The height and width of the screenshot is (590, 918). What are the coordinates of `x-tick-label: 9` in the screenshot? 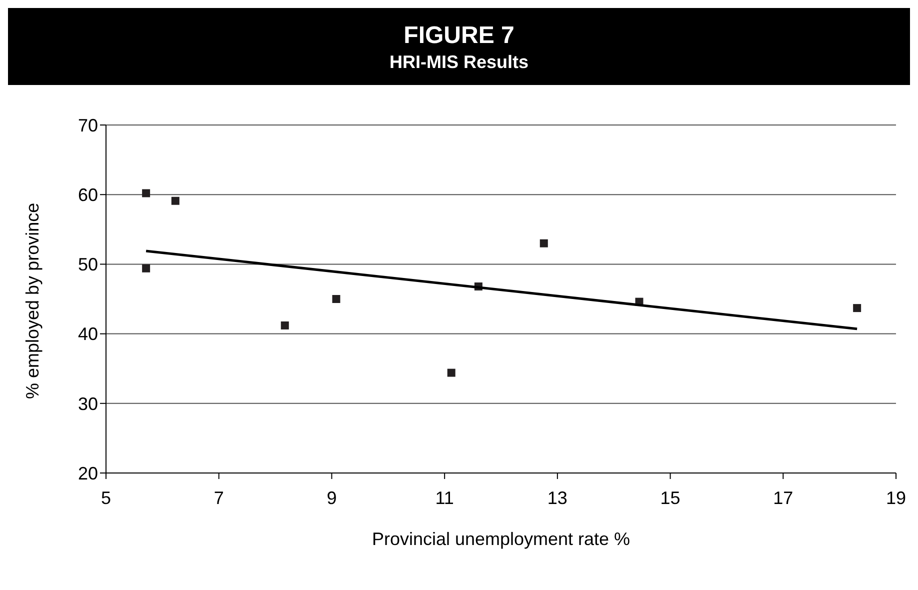 It's located at (331, 498).